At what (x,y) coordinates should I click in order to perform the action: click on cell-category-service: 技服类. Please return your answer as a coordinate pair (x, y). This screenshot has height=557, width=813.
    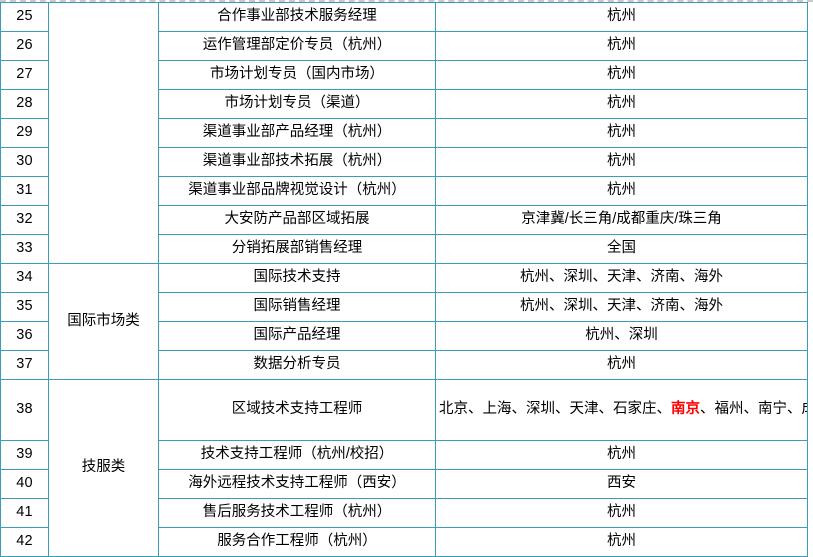
    Looking at the image, I should click on (103, 468).